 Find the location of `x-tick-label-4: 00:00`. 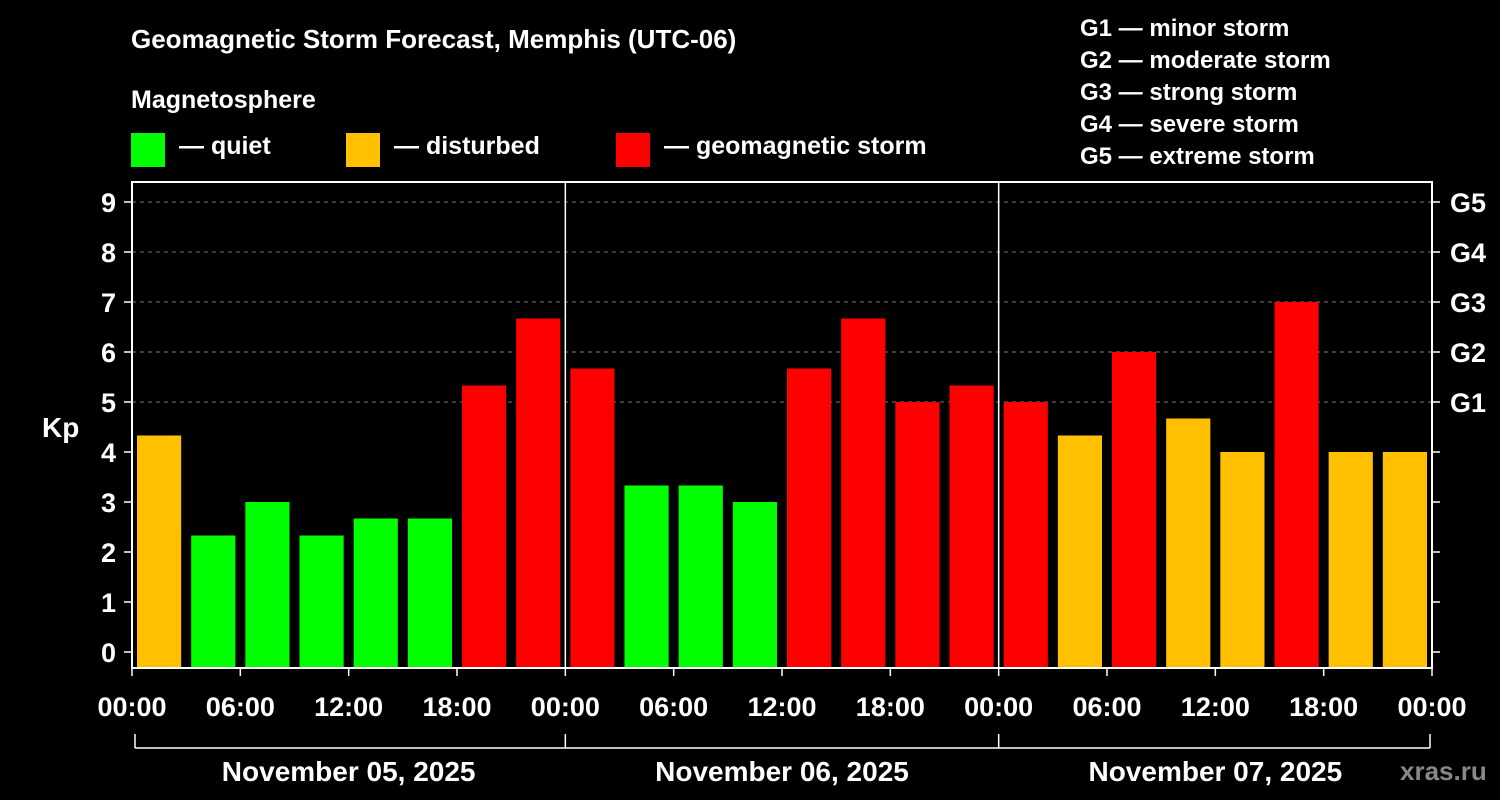

x-tick-label-4: 00:00 is located at coordinates (565, 707).